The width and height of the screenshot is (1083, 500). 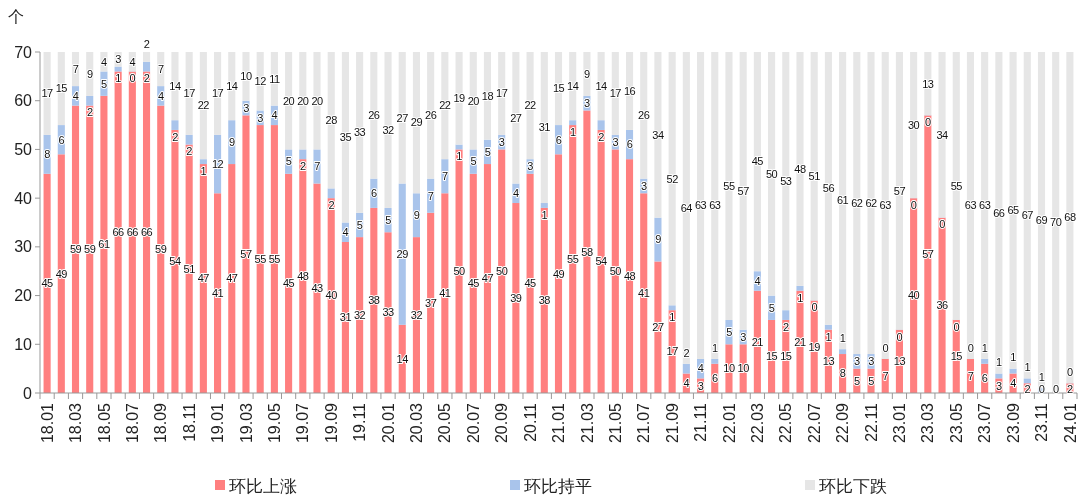 What do you see at coordinates (416, 122) in the screenshot?
I see `data-label: 29` at bounding box center [416, 122].